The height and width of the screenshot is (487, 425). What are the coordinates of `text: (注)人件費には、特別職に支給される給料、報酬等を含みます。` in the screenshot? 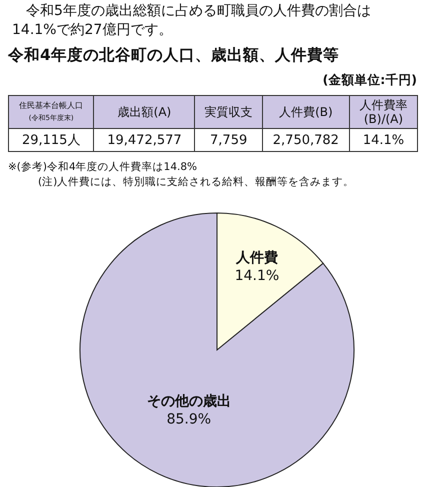 It's located at (196, 182).